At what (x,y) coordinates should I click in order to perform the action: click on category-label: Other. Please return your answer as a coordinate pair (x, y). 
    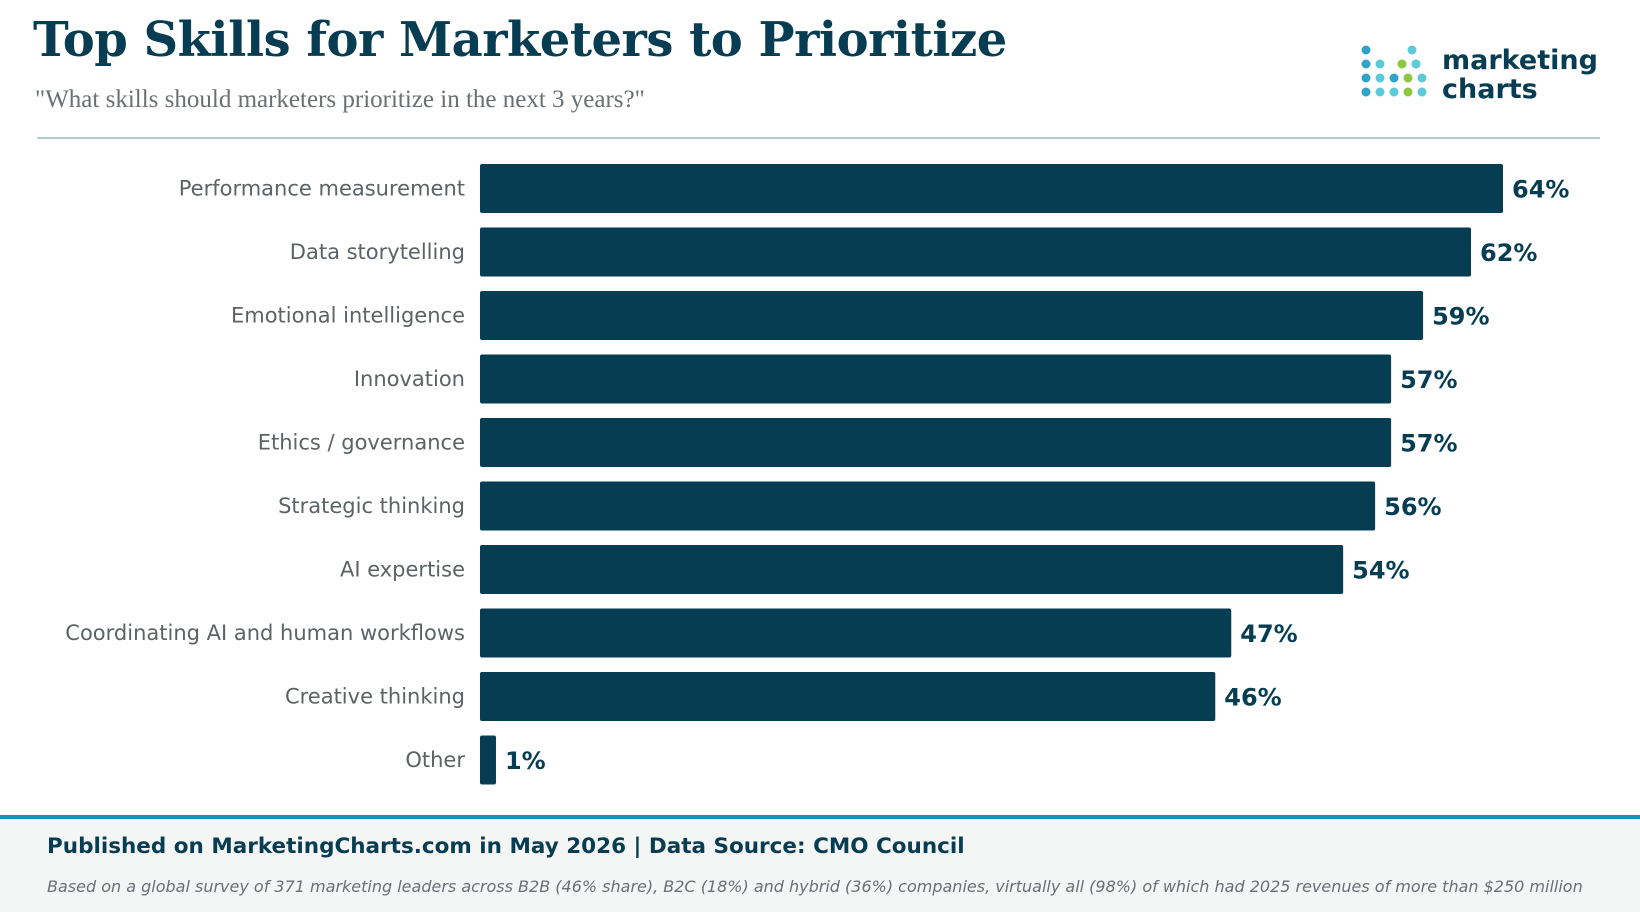
    Looking at the image, I should click on (435, 760).